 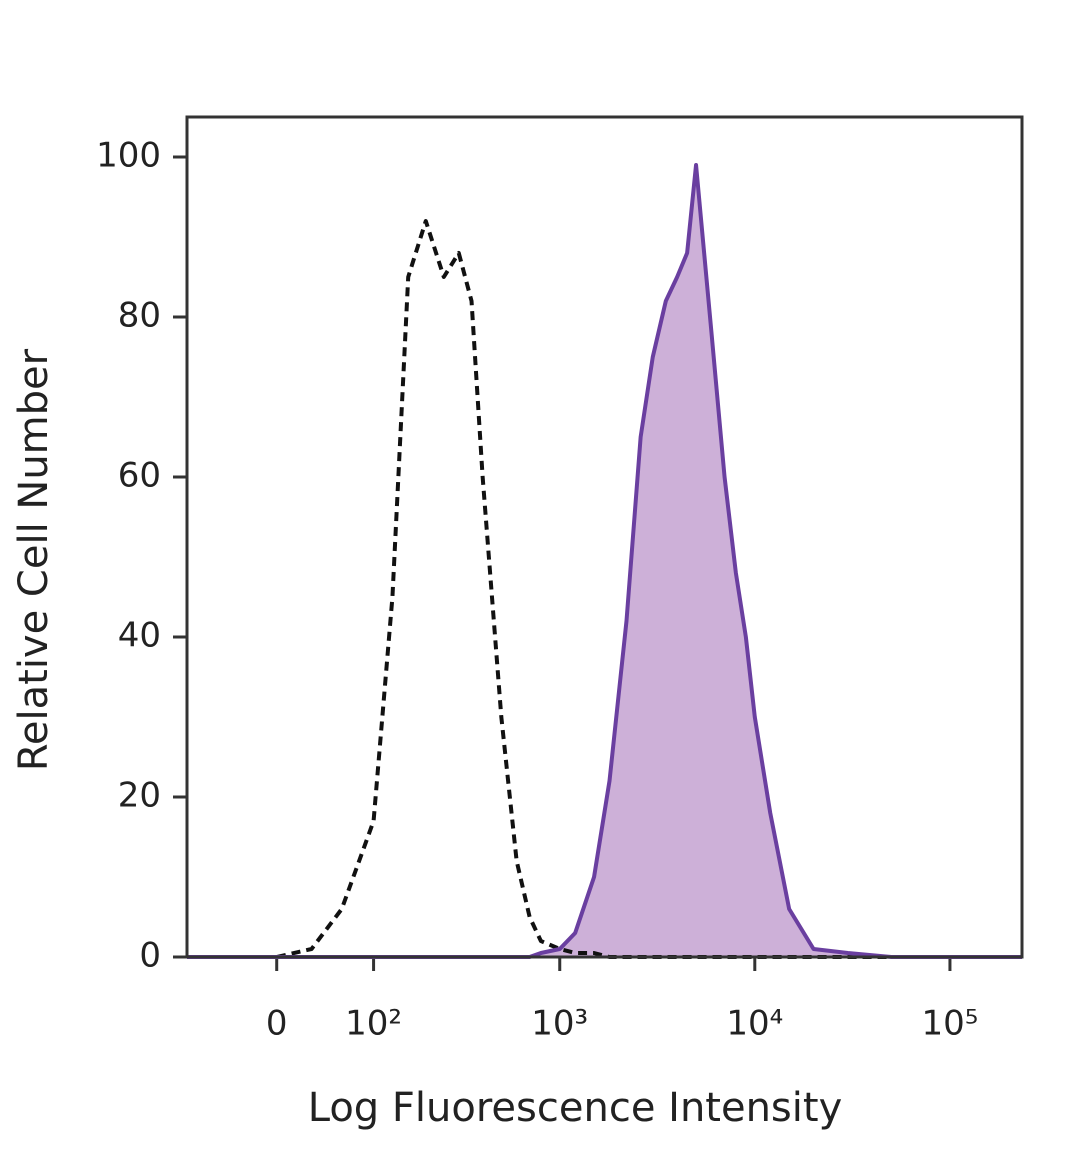 What do you see at coordinates (559, 1024) in the screenshot?
I see `x-tick-label: 10³` at bounding box center [559, 1024].